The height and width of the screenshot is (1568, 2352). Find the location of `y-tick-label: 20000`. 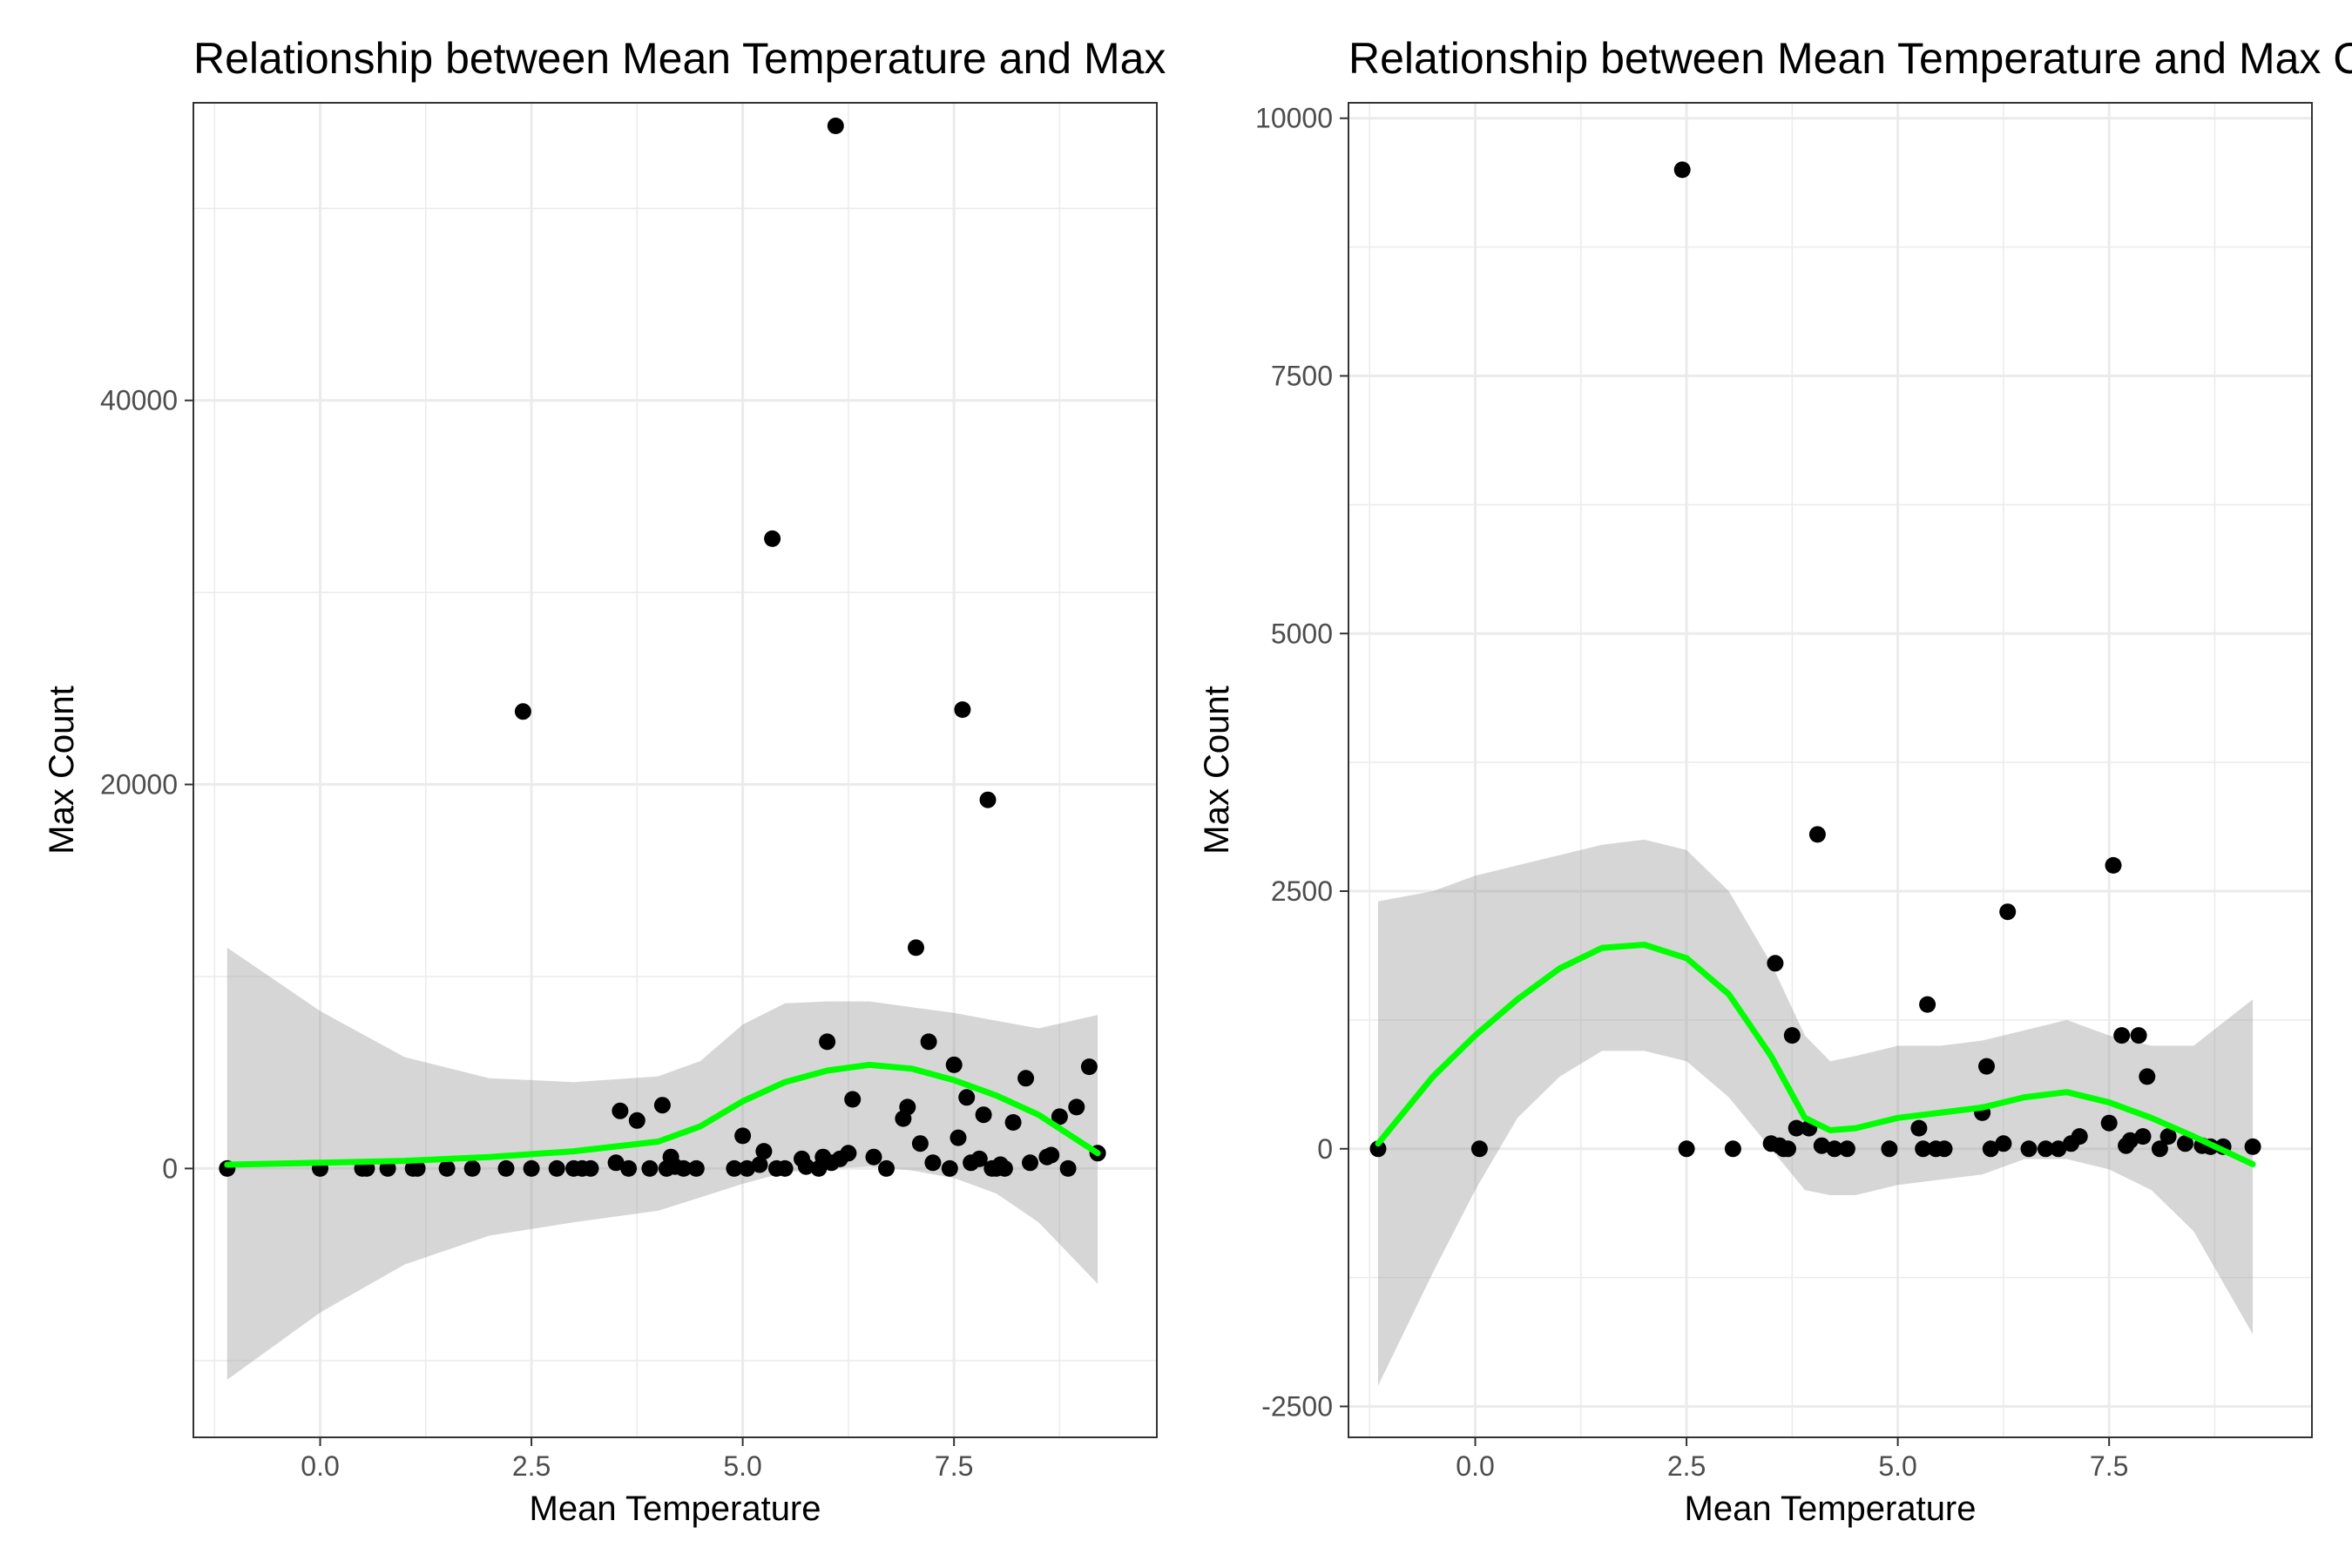

y-tick-label: 20000 is located at coordinates (139, 785).